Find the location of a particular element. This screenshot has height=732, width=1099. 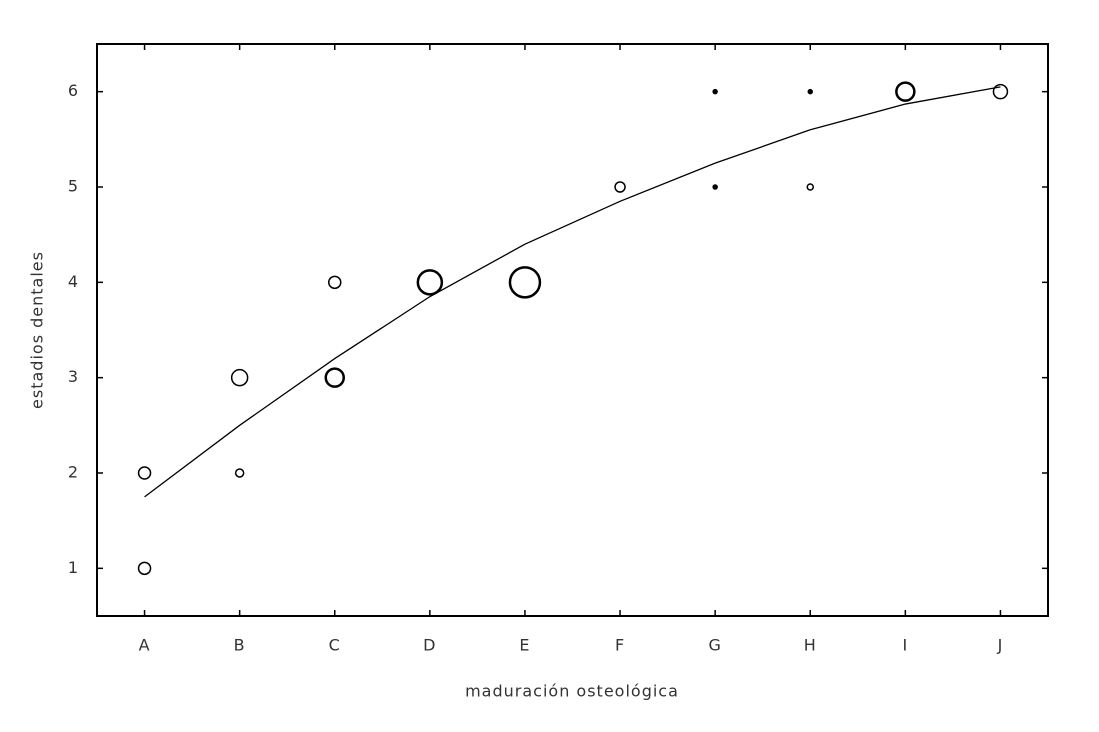

y-tick-label: 2 is located at coordinates (73, 472).